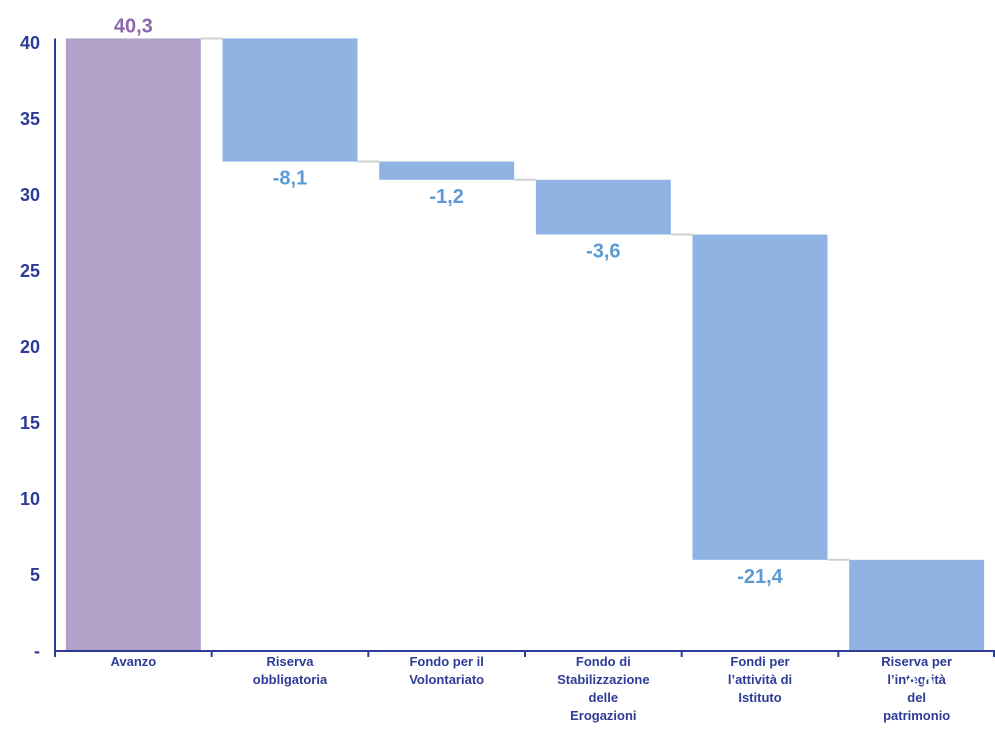 Image resolution: width=995 pixels, height=735 pixels. I want to click on data-label: -8,1, so click(290, 179).